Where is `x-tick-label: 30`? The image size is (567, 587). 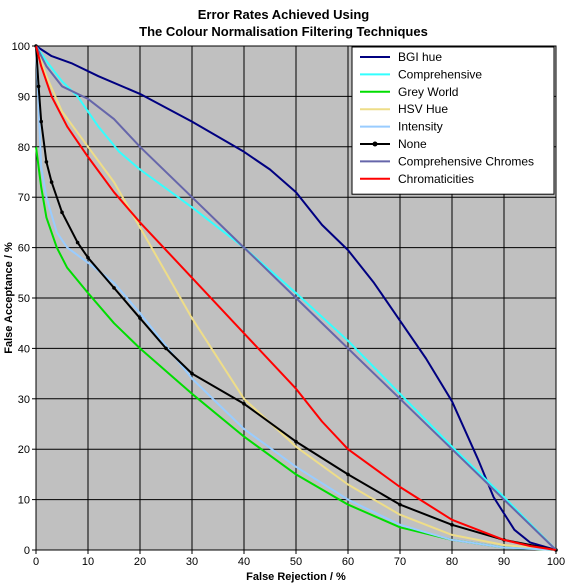 x-tick-label: 30 is located at coordinates (192, 562).